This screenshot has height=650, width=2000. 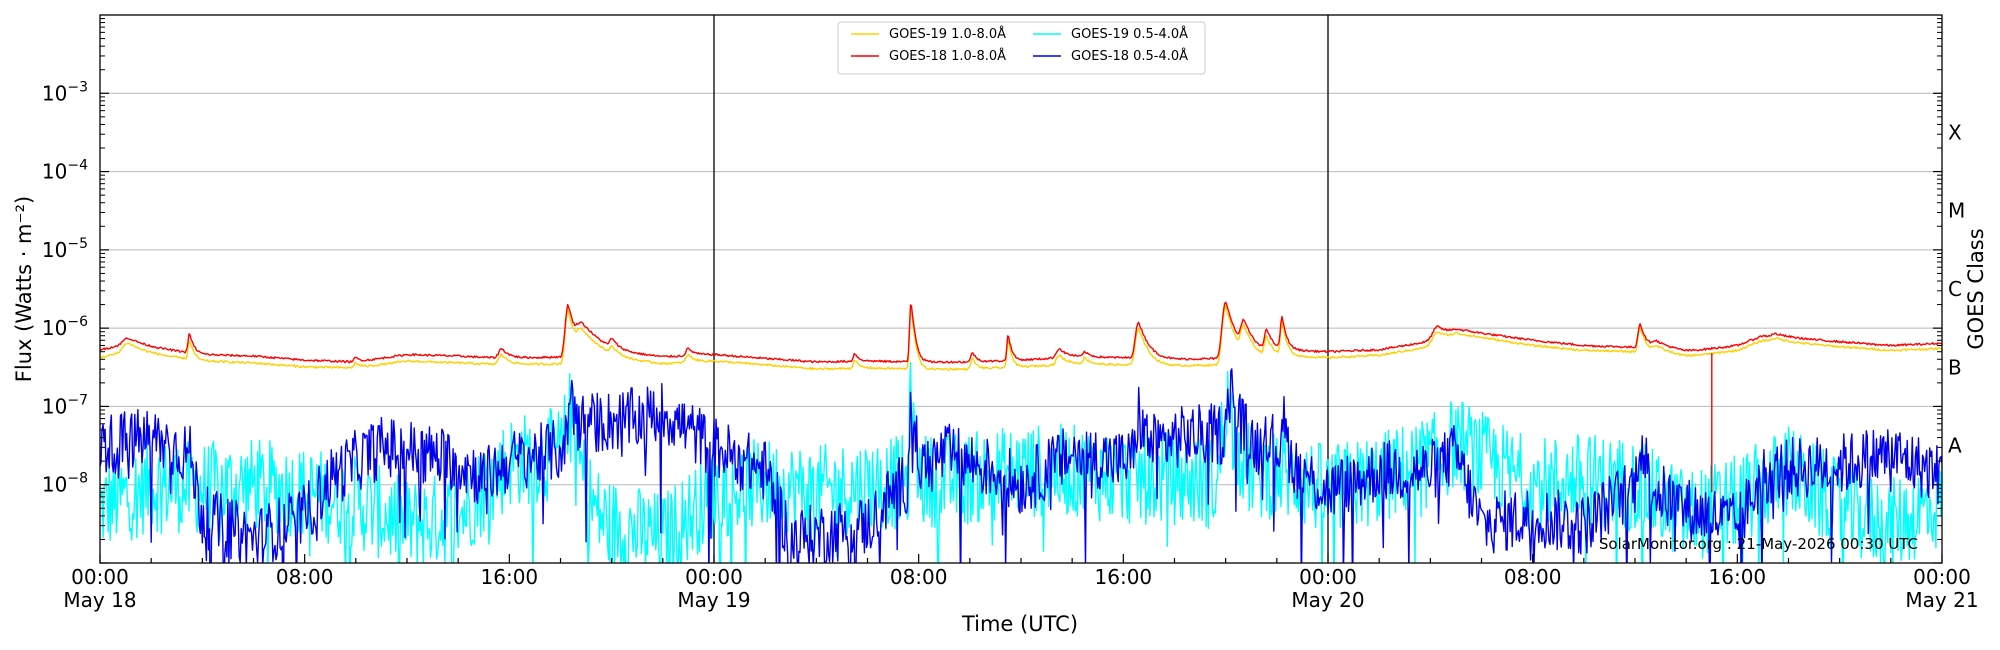 I want to click on legend-label: GOES-19 1.0-8.0Å, so click(x=947, y=34).